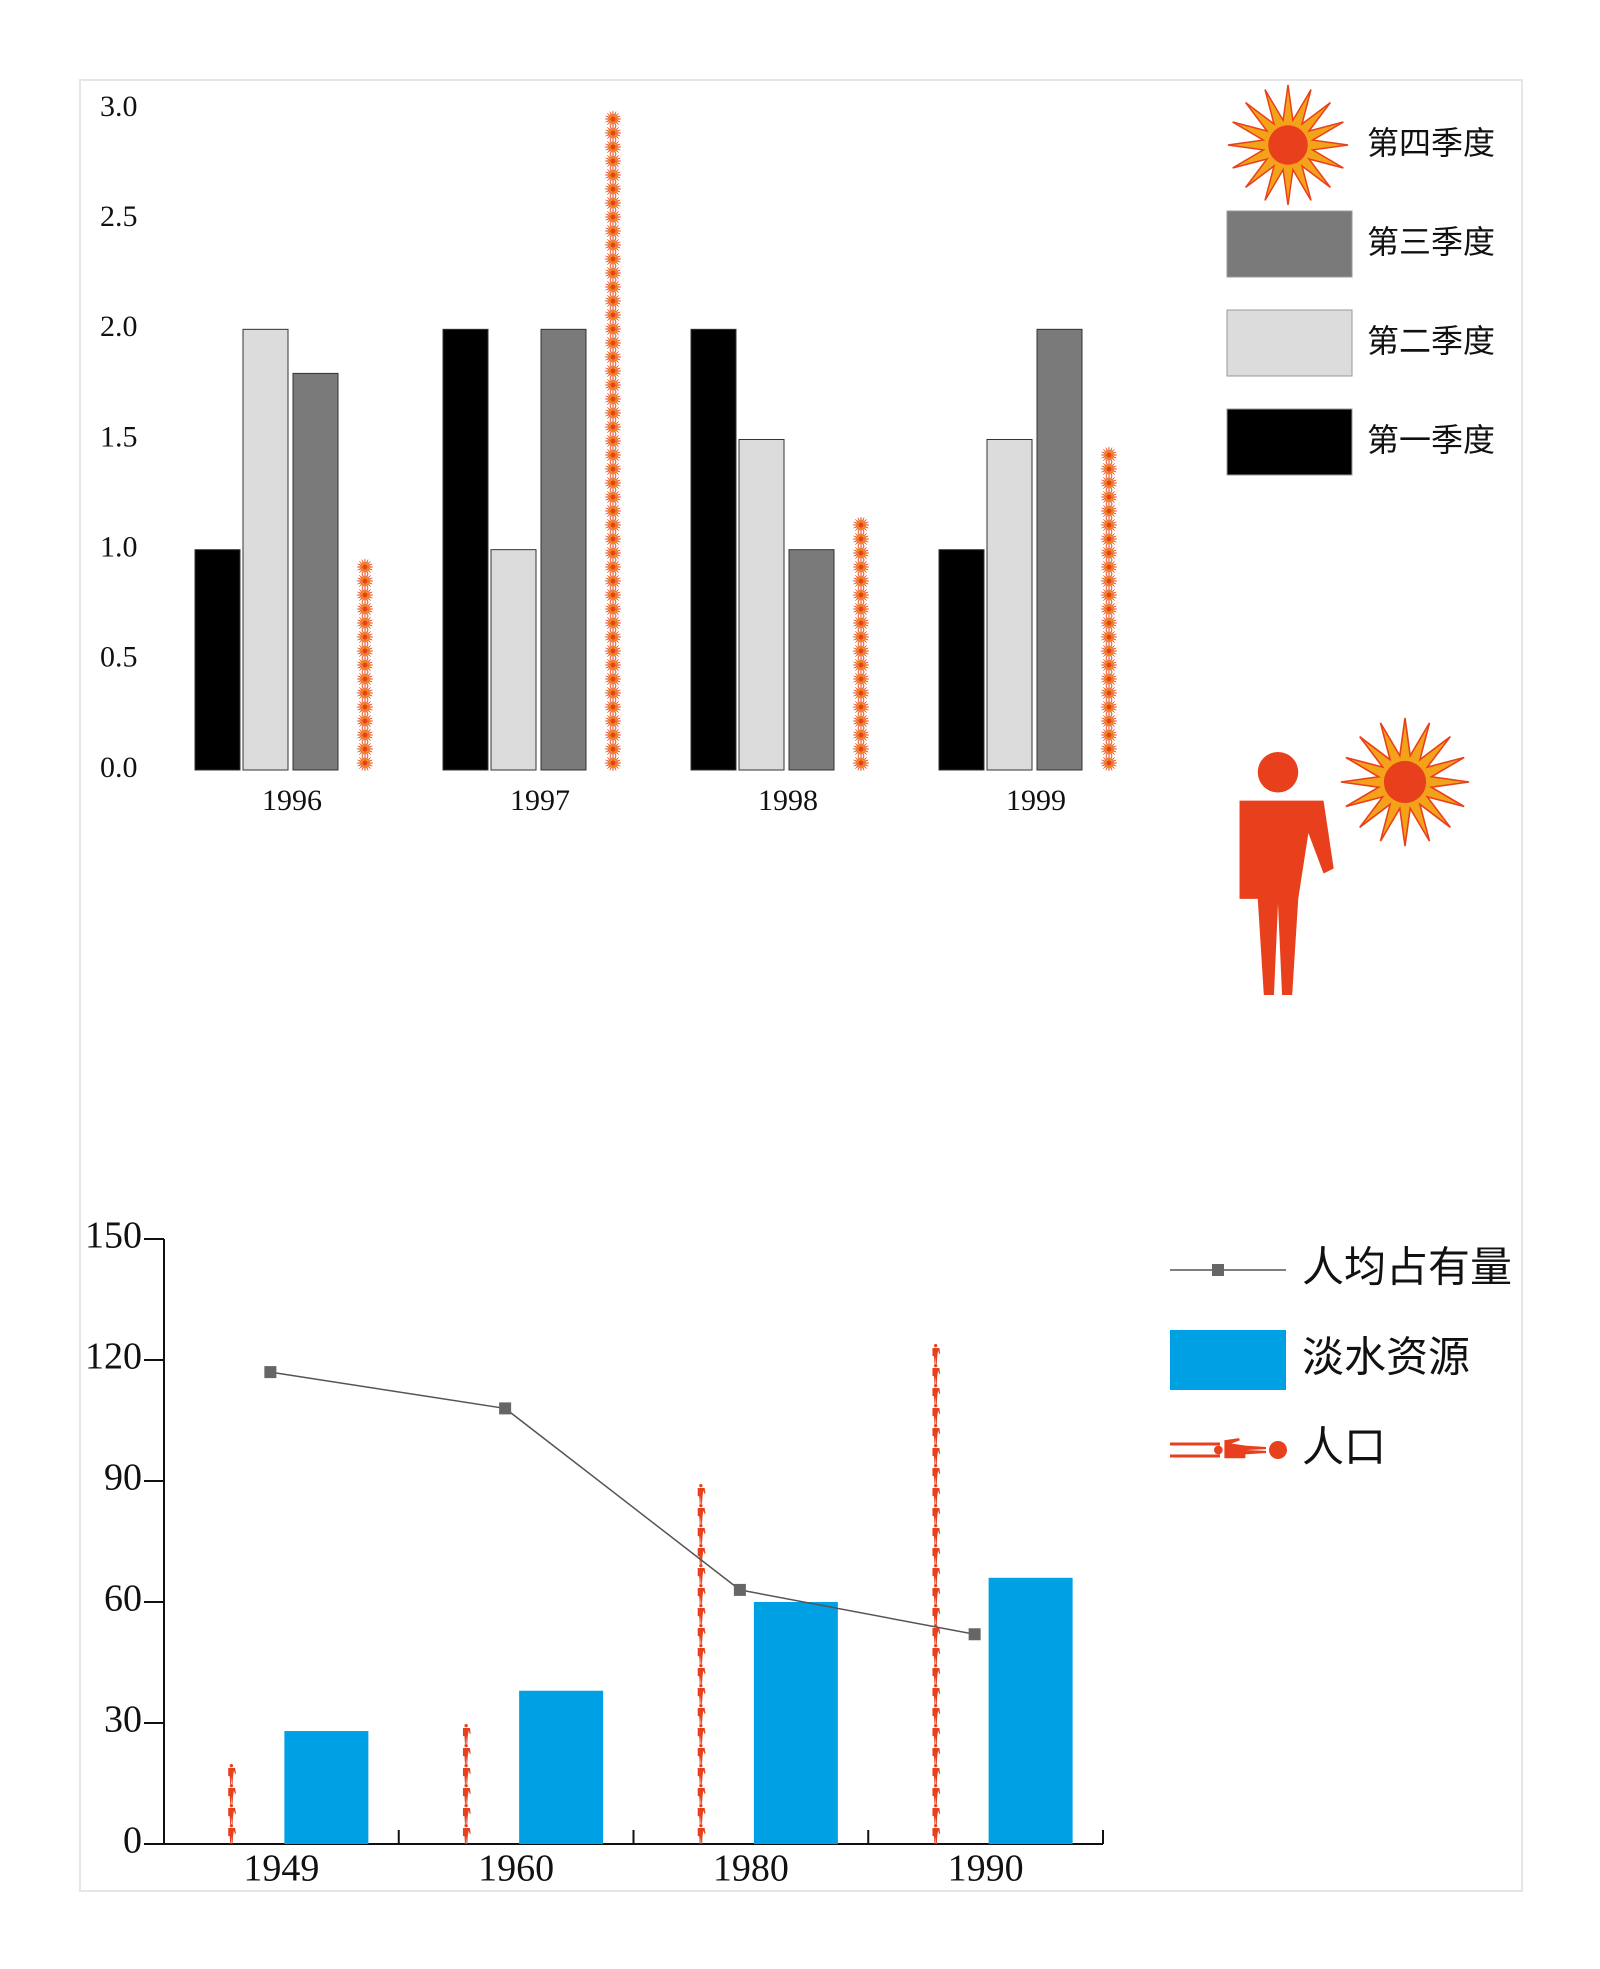  I want to click on person-column, so click(936, 1594).